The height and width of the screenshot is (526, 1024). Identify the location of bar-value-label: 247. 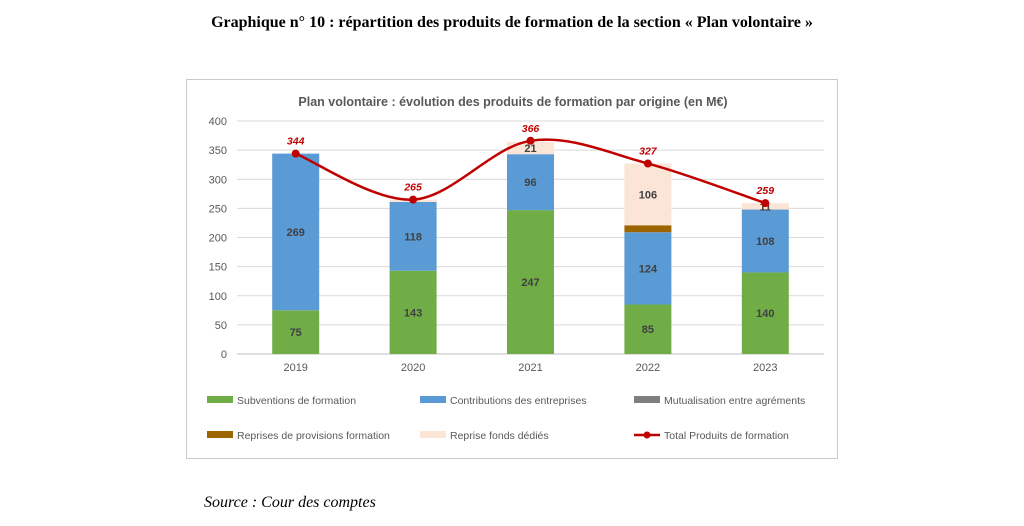
(530, 283).